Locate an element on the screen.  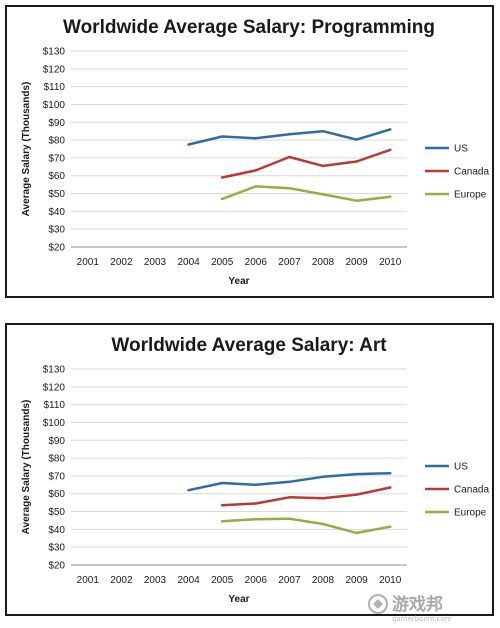
watermark-text: 游戏邦 is located at coordinates (417, 604).